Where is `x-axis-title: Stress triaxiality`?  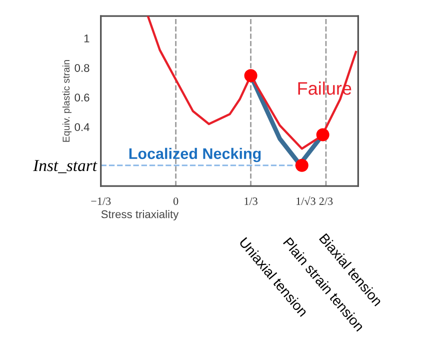 x-axis-title: Stress triaxiality is located at coordinates (140, 215).